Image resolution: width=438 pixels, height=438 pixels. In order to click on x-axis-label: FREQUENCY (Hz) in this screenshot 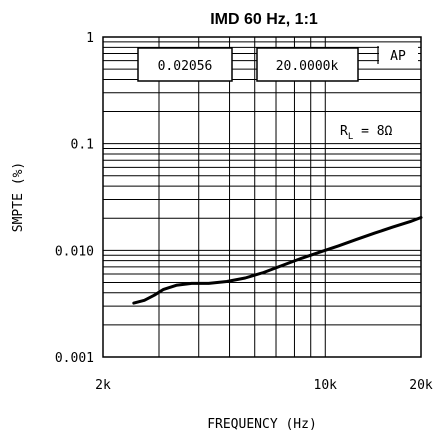, I will do `click(262, 424)`.